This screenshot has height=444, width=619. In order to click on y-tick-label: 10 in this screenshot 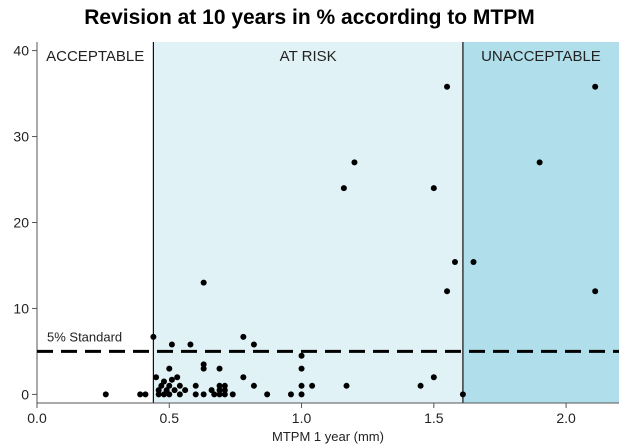, I will do `click(21, 308)`.